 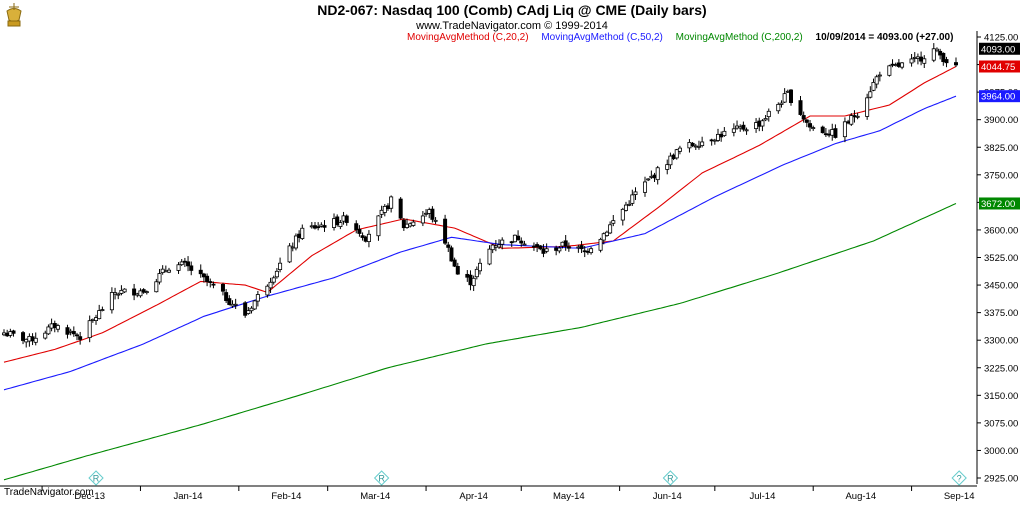 What do you see at coordinates (959, 496) in the screenshot?
I see `x-tick-label: Sep-14` at bounding box center [959, 496].